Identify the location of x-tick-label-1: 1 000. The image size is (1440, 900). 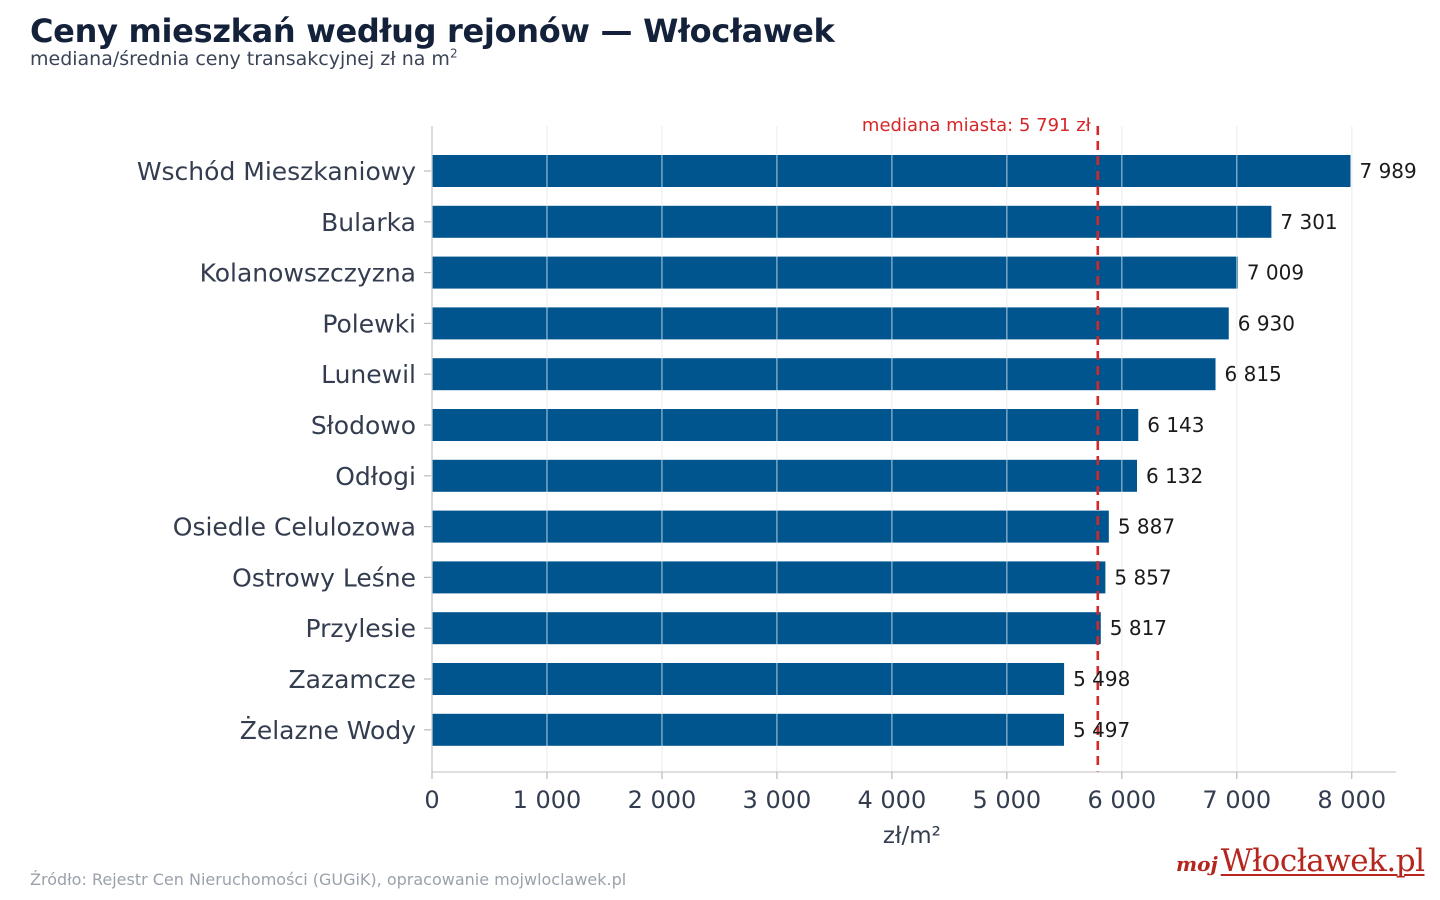
(547, 800).